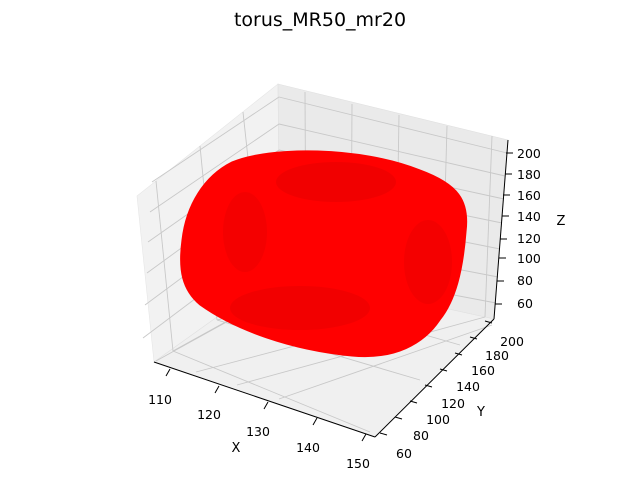 Image resolution: width=640 pixels, height=480 pixels. Describe the element at coordinates (421, 435) in the screenshot. I see `y-tick-label: 80` at that location.